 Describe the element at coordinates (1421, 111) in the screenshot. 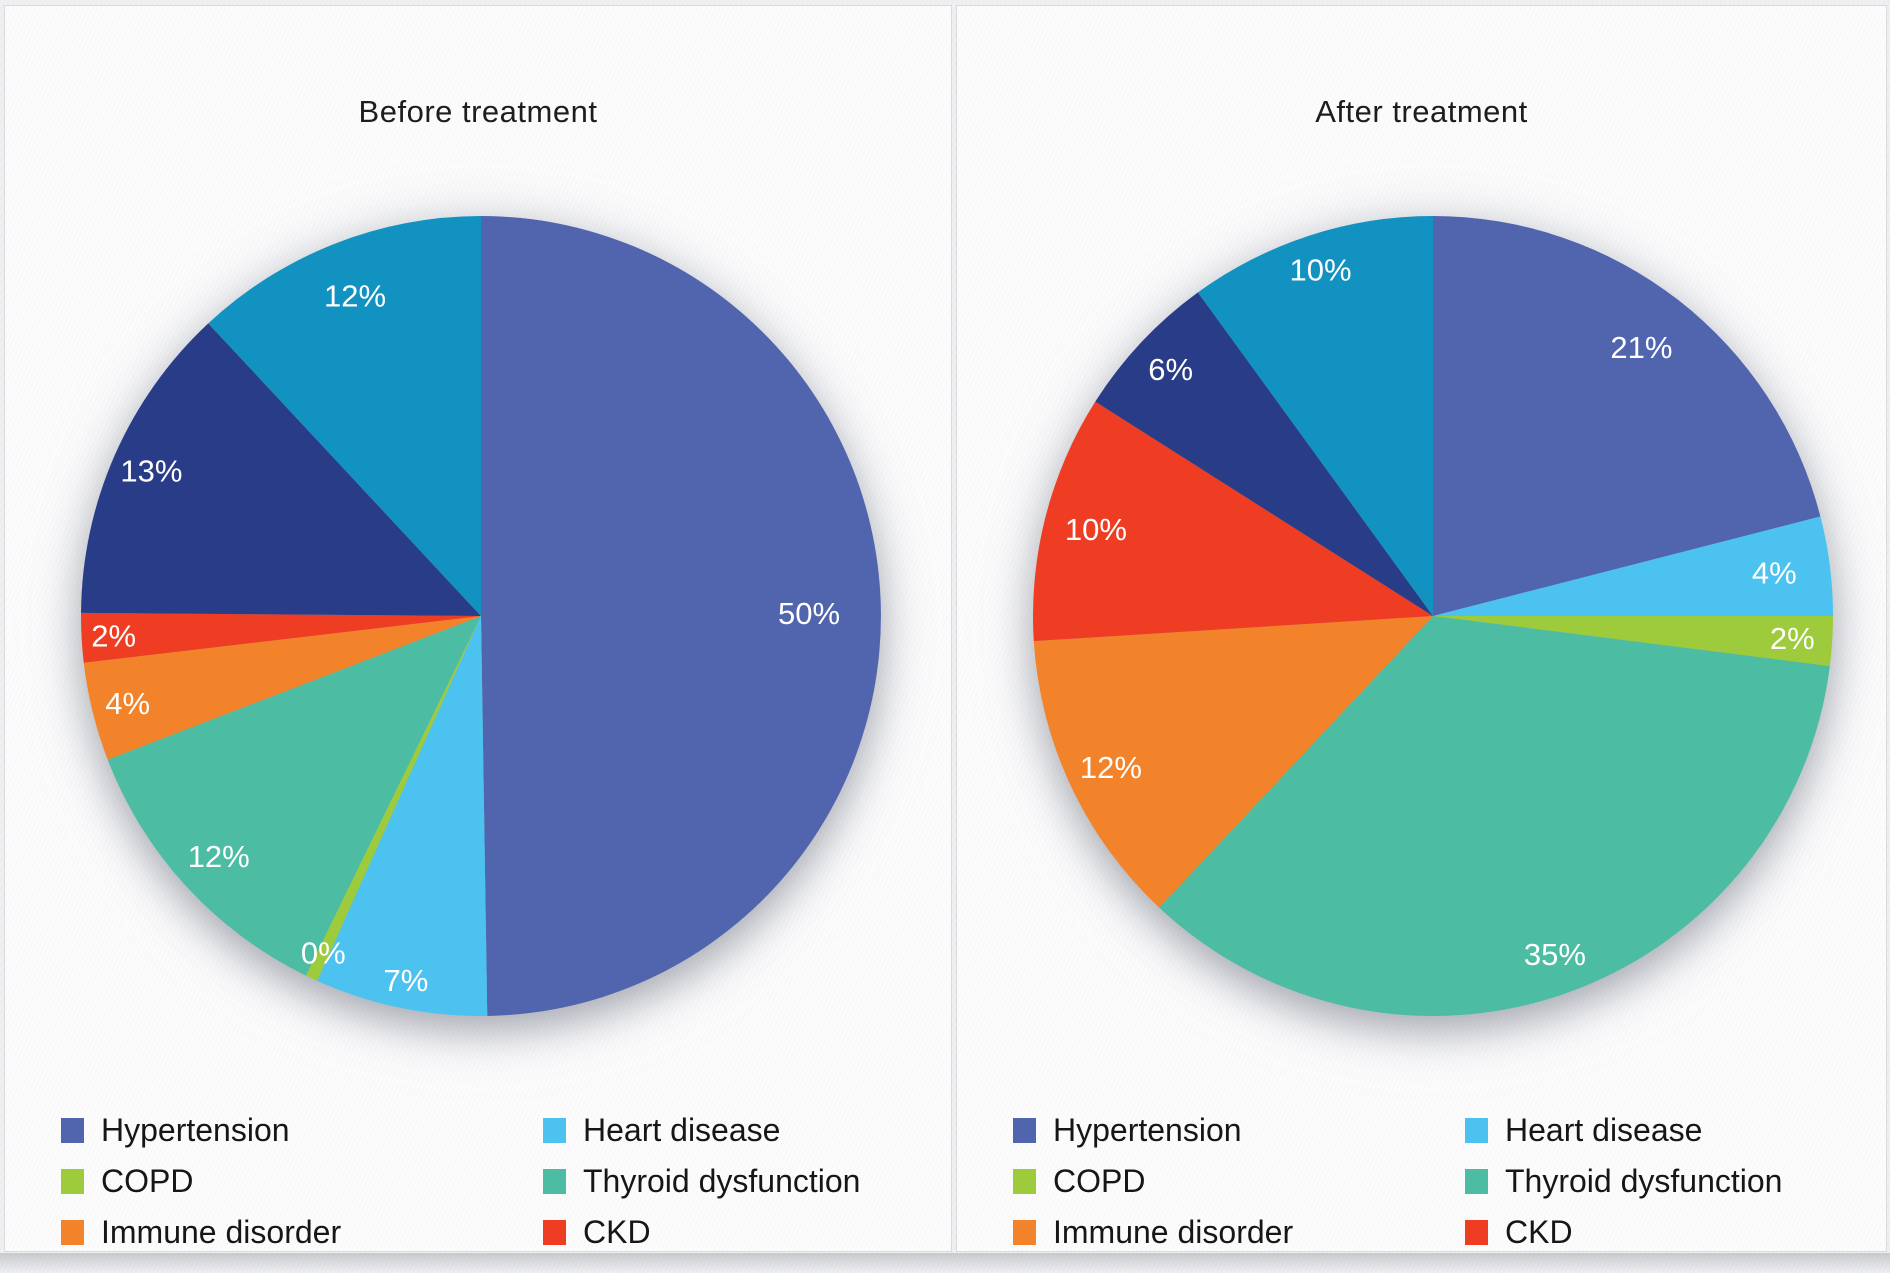

I see `chart-title-after: After treatment` at that location.